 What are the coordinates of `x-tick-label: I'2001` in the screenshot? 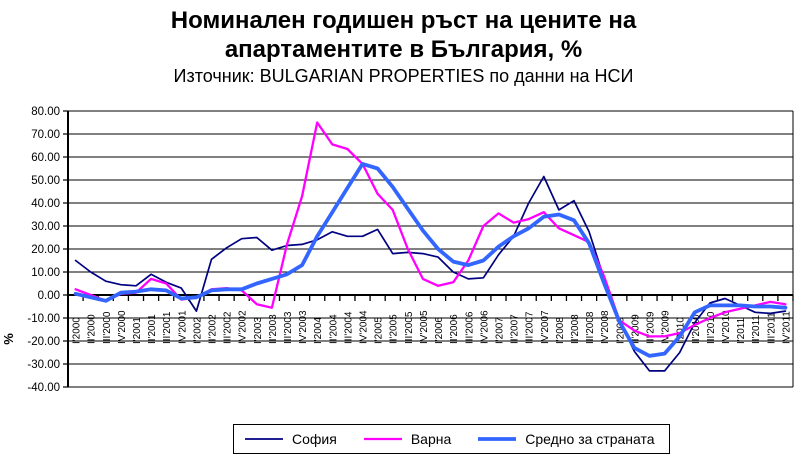 It's located at (137, 329).